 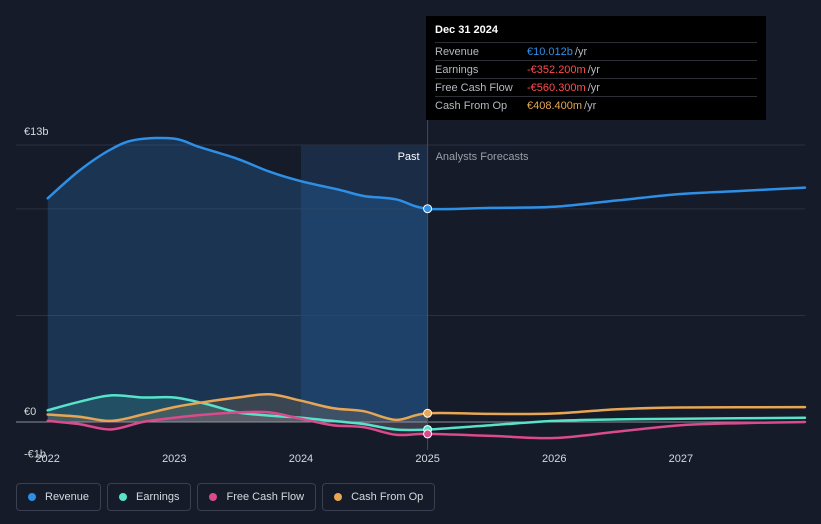 What do you see at coordinates (555, 105) in the screenshot?
I see `tooltip-value: €408.400m` at bounding box center [555, 105].